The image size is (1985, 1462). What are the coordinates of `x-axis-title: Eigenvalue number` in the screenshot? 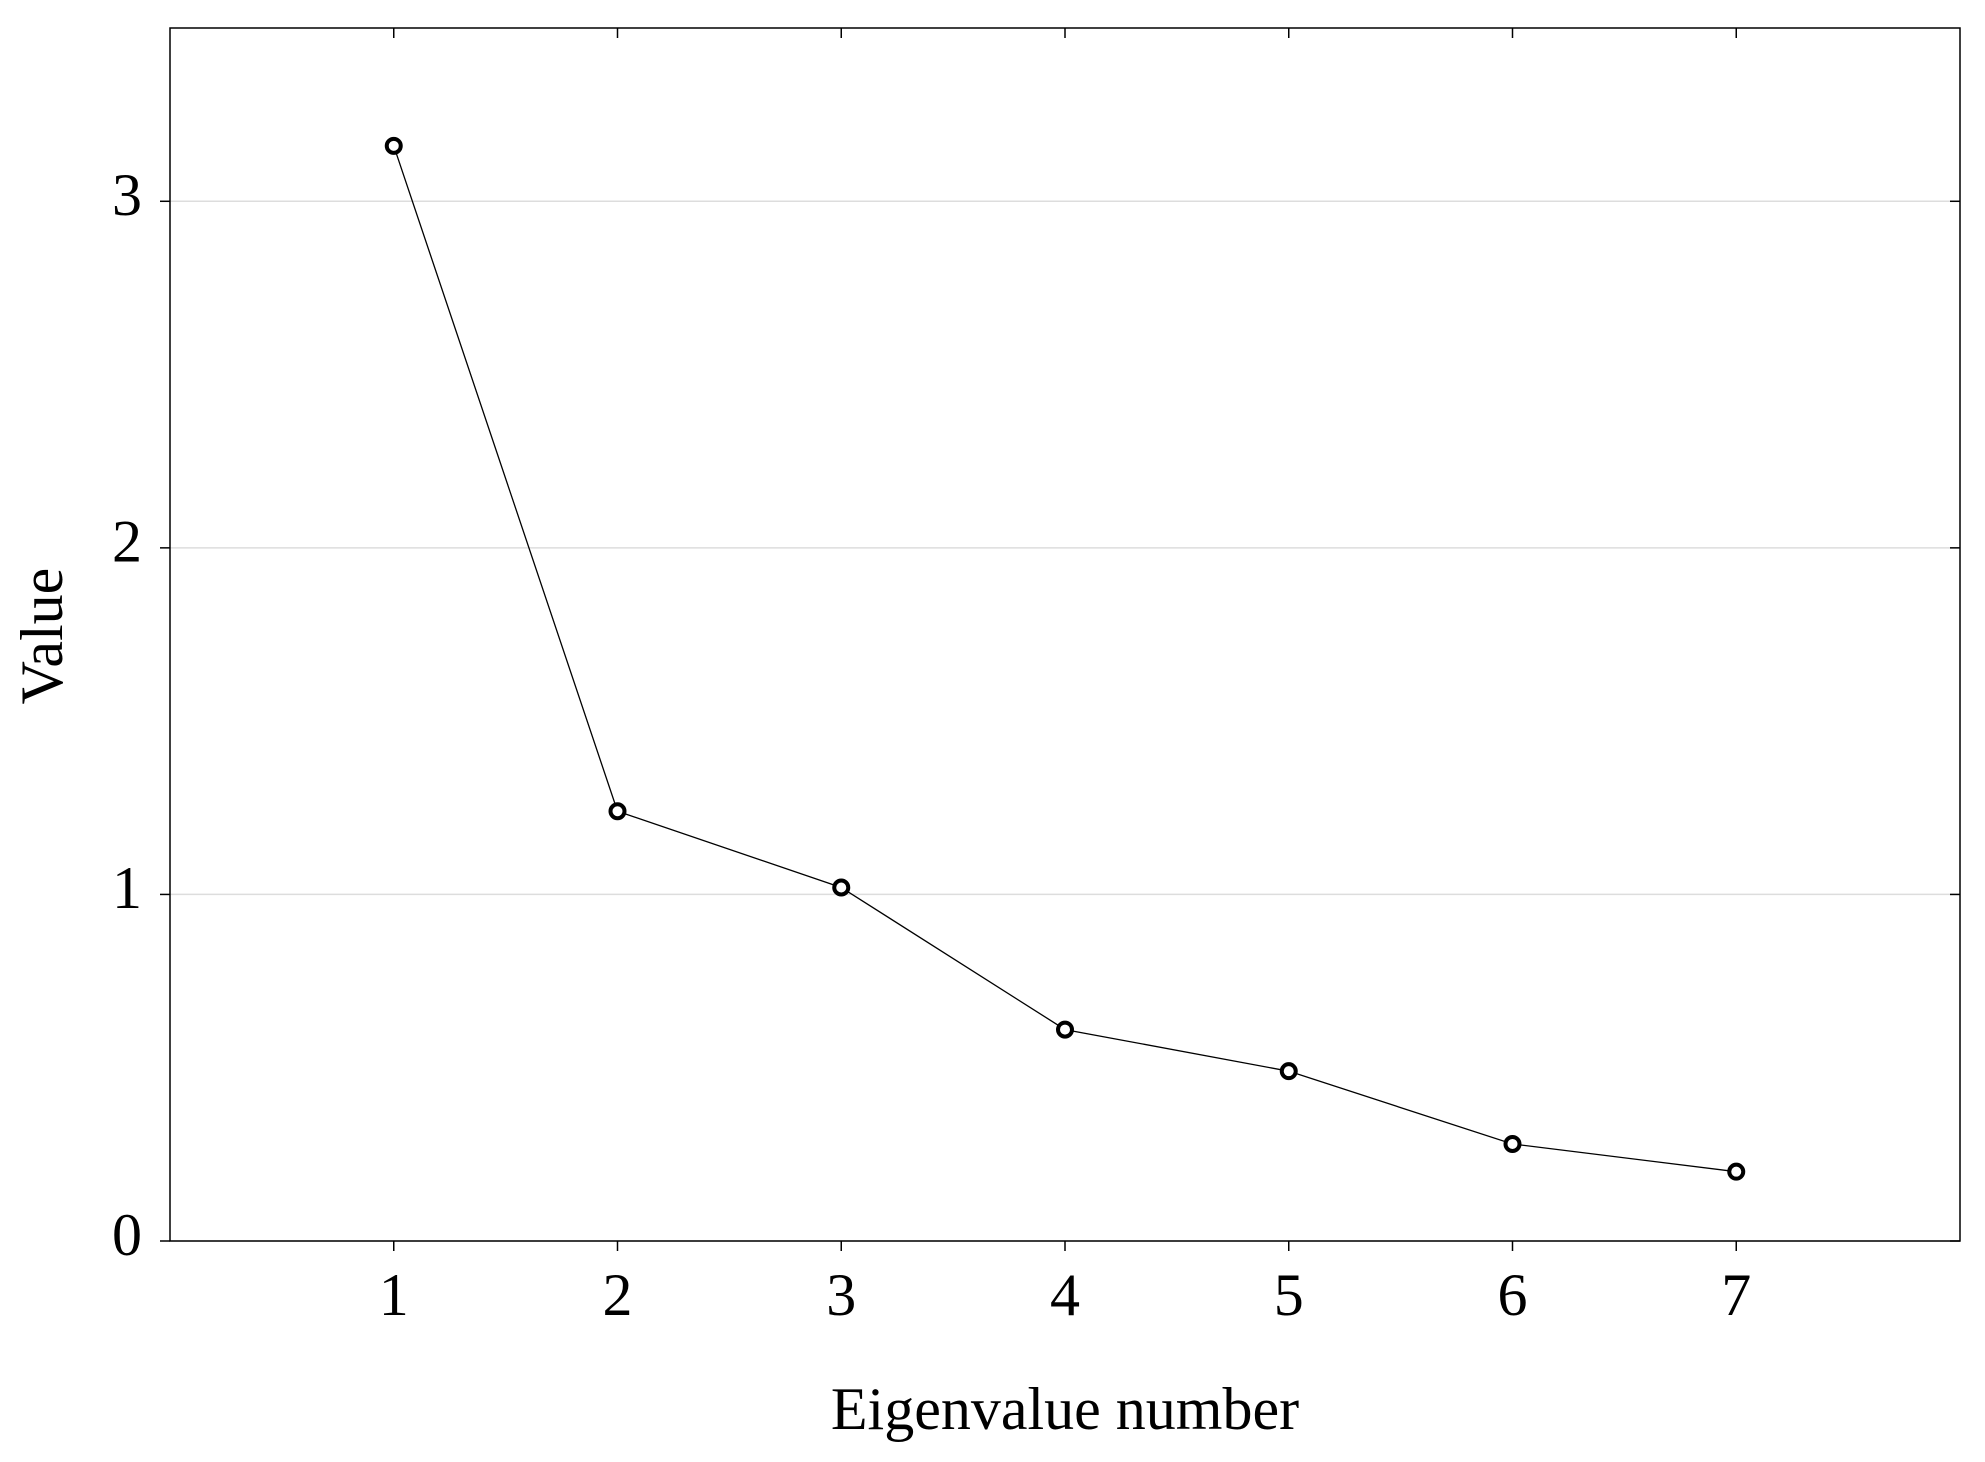 It's located at (1065, 1409).